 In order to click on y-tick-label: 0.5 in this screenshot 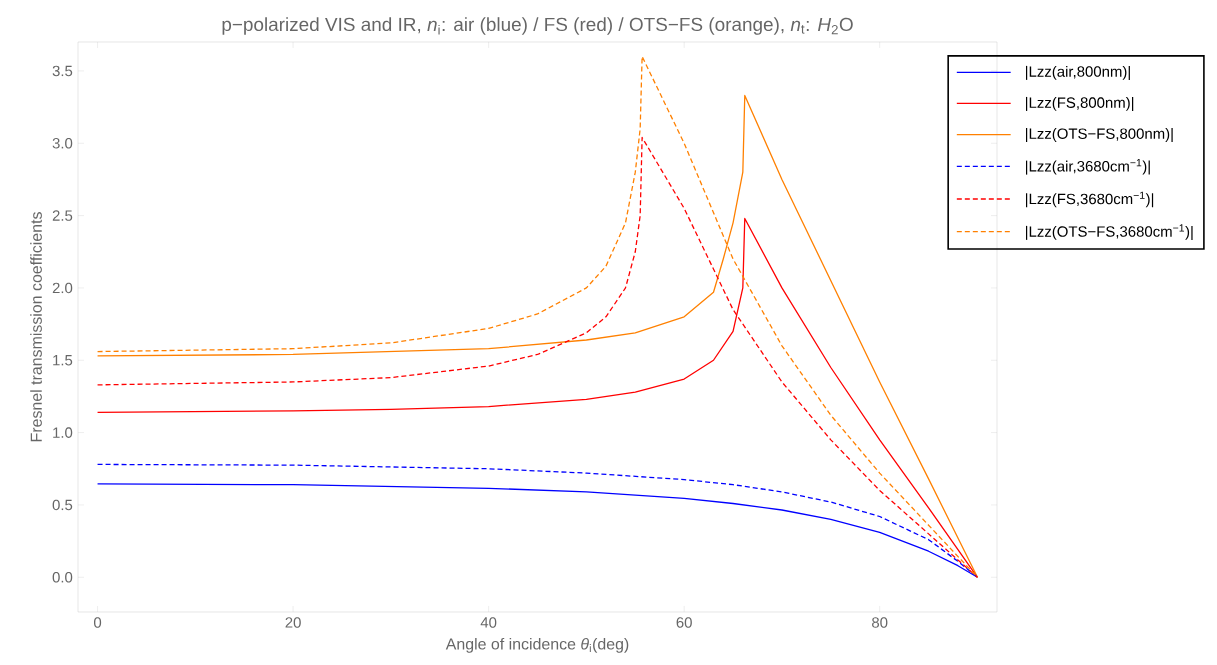, I will do `click(62, 505)`.